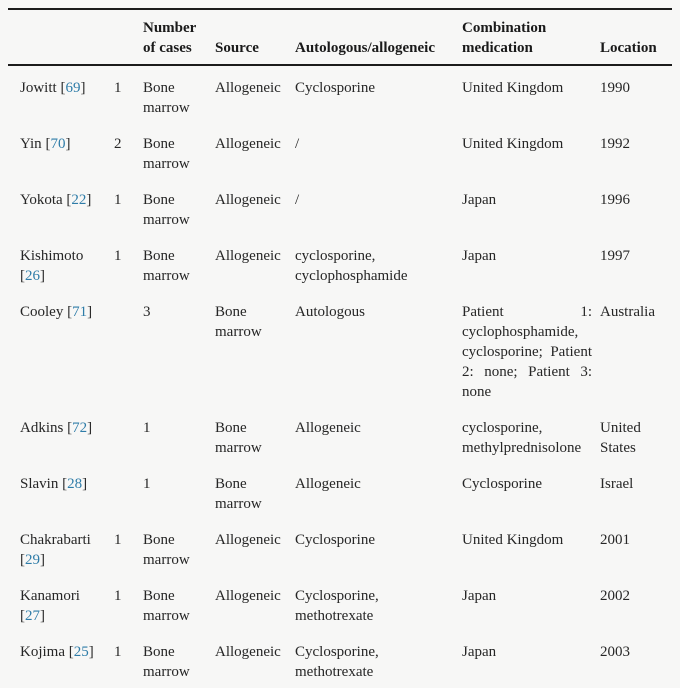 The width and height of the screenshot is (680, 688). I want to click on table-cell: United States, so click(620, 438).